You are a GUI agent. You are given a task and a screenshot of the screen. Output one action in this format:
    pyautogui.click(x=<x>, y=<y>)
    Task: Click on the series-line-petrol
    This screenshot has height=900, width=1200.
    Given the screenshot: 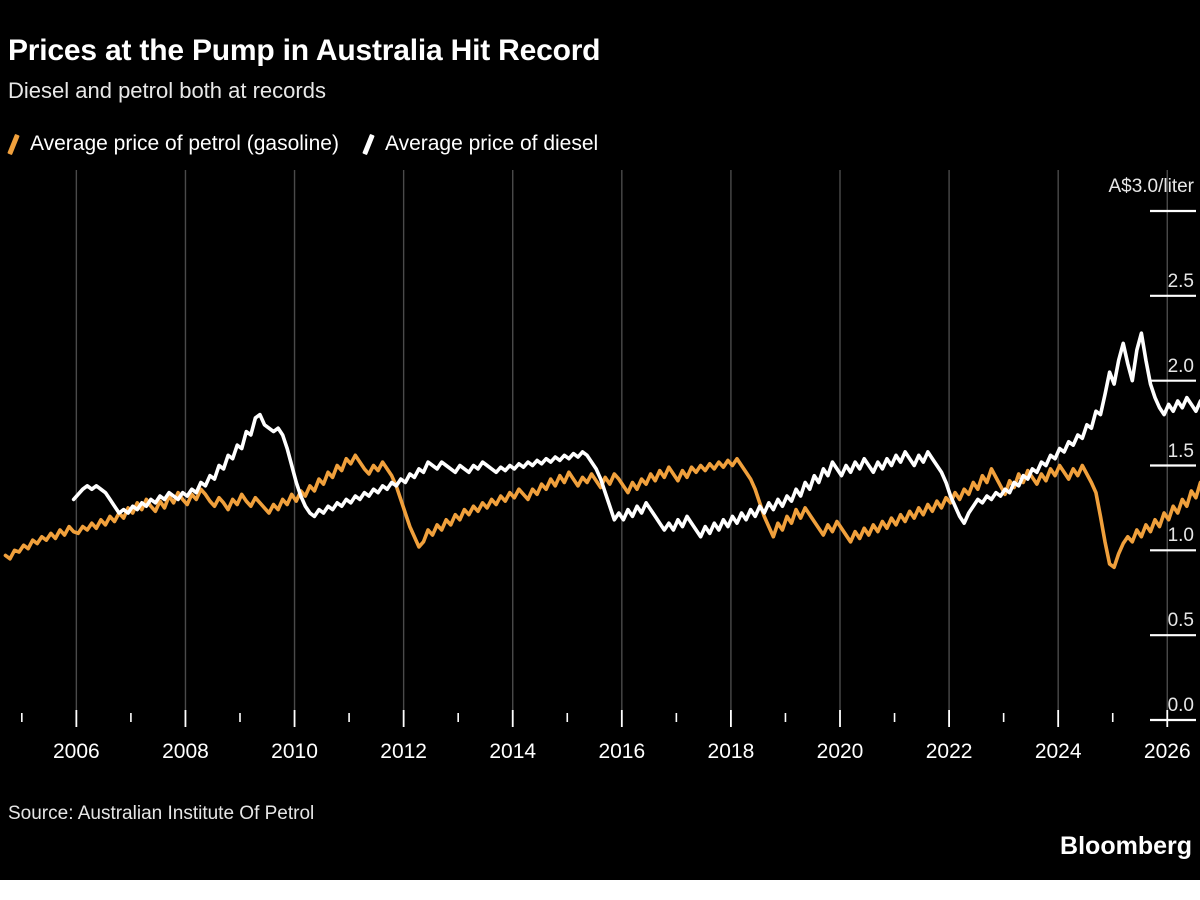 What is the action you would take?
    pyautogui.click(x=601, y=511)
    